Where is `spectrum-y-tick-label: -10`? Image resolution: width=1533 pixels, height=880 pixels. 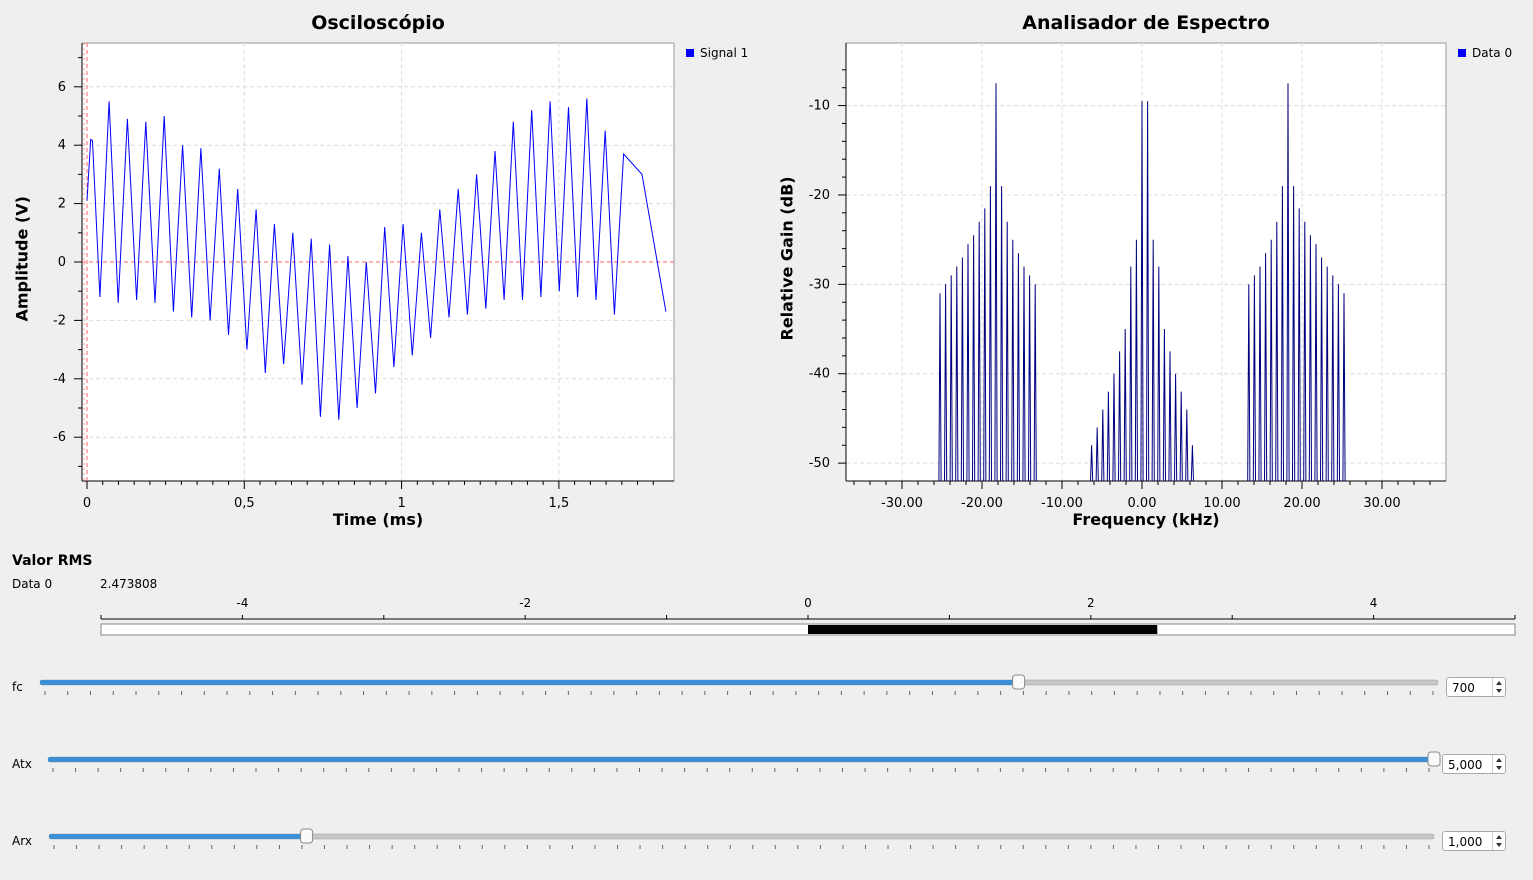
spectrum-y-tick-label: -10 is located at coordinates (819, 106).